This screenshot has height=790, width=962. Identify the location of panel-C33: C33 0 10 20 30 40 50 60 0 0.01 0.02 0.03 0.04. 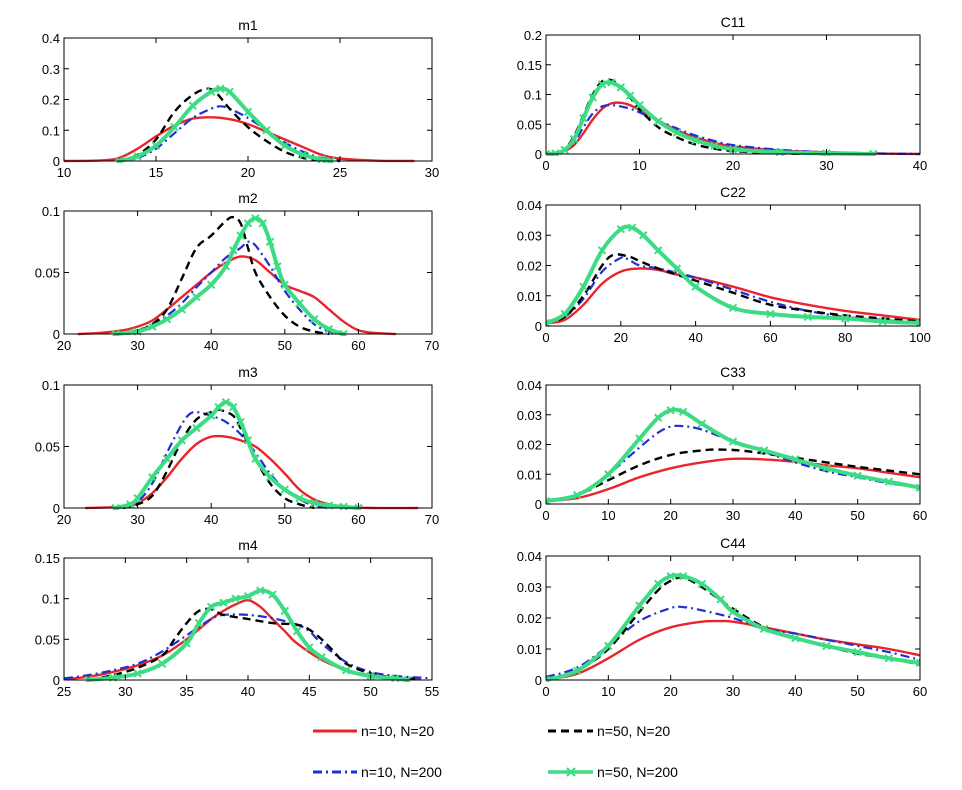
(722, 443).